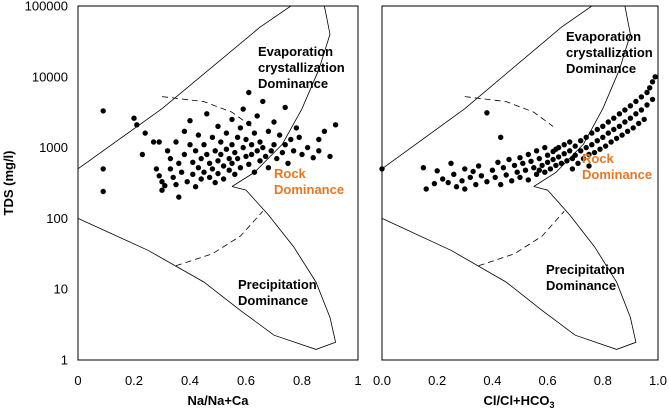 The width and height of the screenshot is (669, 411). Describe the element at coordinates (437, 380) in the screenshot. I see `x-tick-label: 0.2` at that location.